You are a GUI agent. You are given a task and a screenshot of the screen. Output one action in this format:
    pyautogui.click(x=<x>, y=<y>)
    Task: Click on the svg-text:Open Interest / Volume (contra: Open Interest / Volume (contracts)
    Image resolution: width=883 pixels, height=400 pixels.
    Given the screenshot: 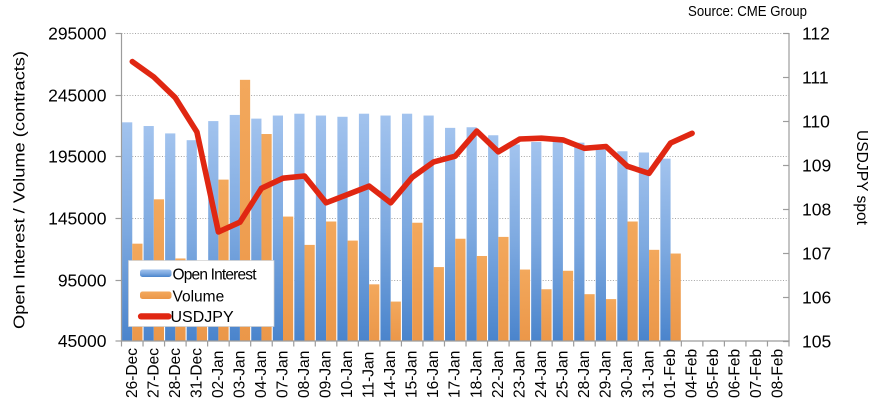 What is the action you would take?
    pyautogui.click(x=20, y=190)
    